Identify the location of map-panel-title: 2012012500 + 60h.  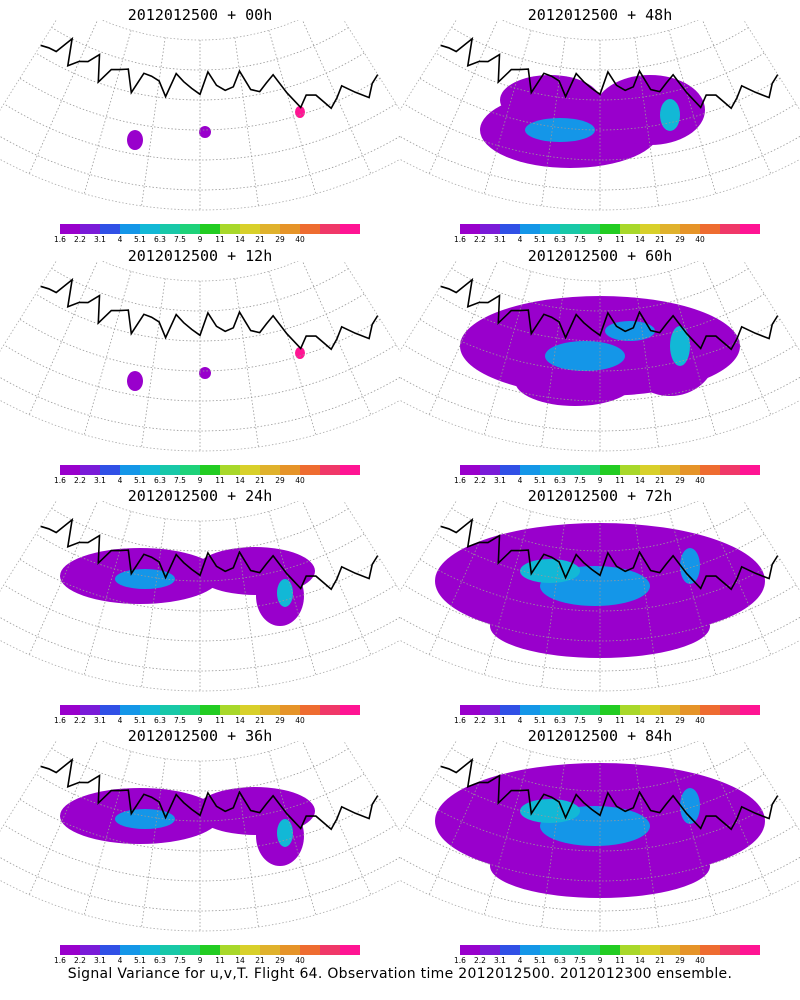
(600, 256).